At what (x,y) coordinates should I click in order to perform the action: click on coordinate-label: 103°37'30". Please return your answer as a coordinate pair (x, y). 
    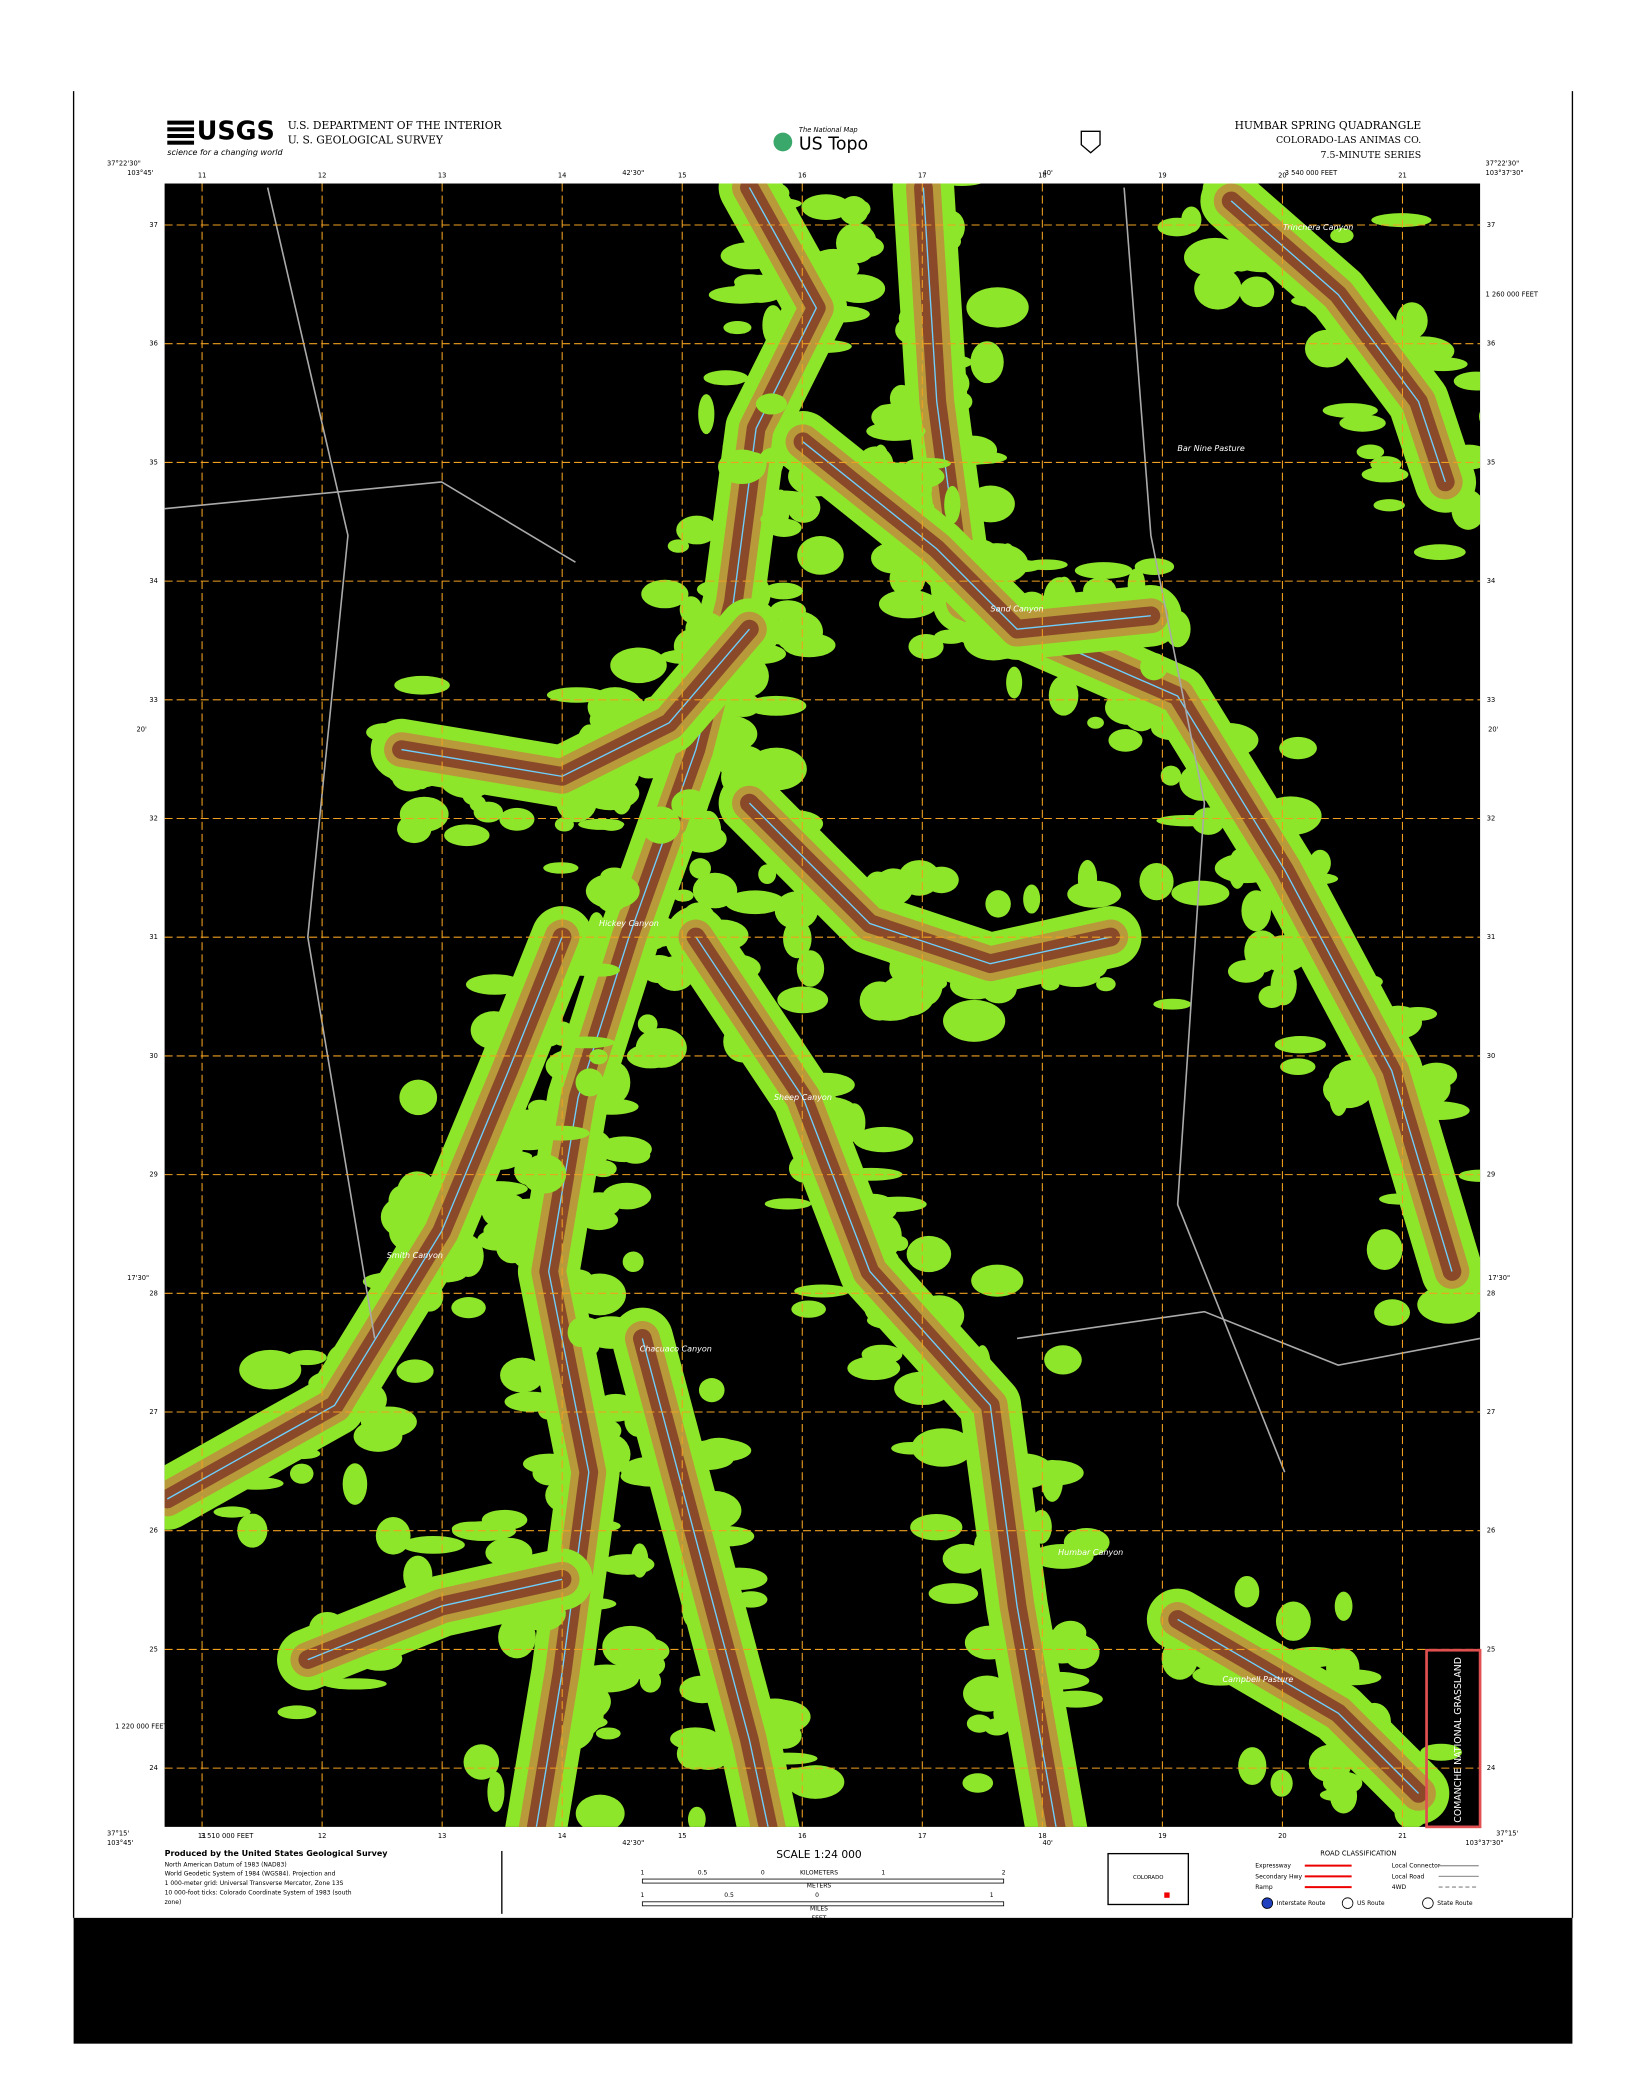
    Looking at the image, I should click on (1504, 173).